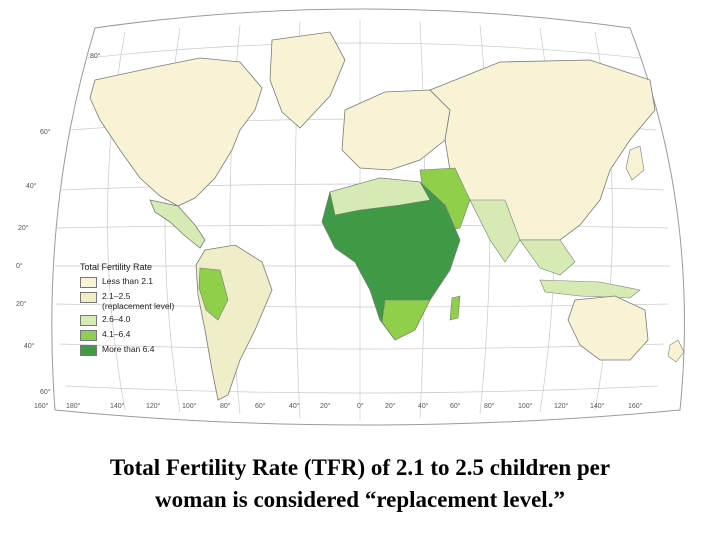  What do you see at coordinates (455, 308) in the screenshot?
I see `land-madagascar` at bounding box center [455, 308].